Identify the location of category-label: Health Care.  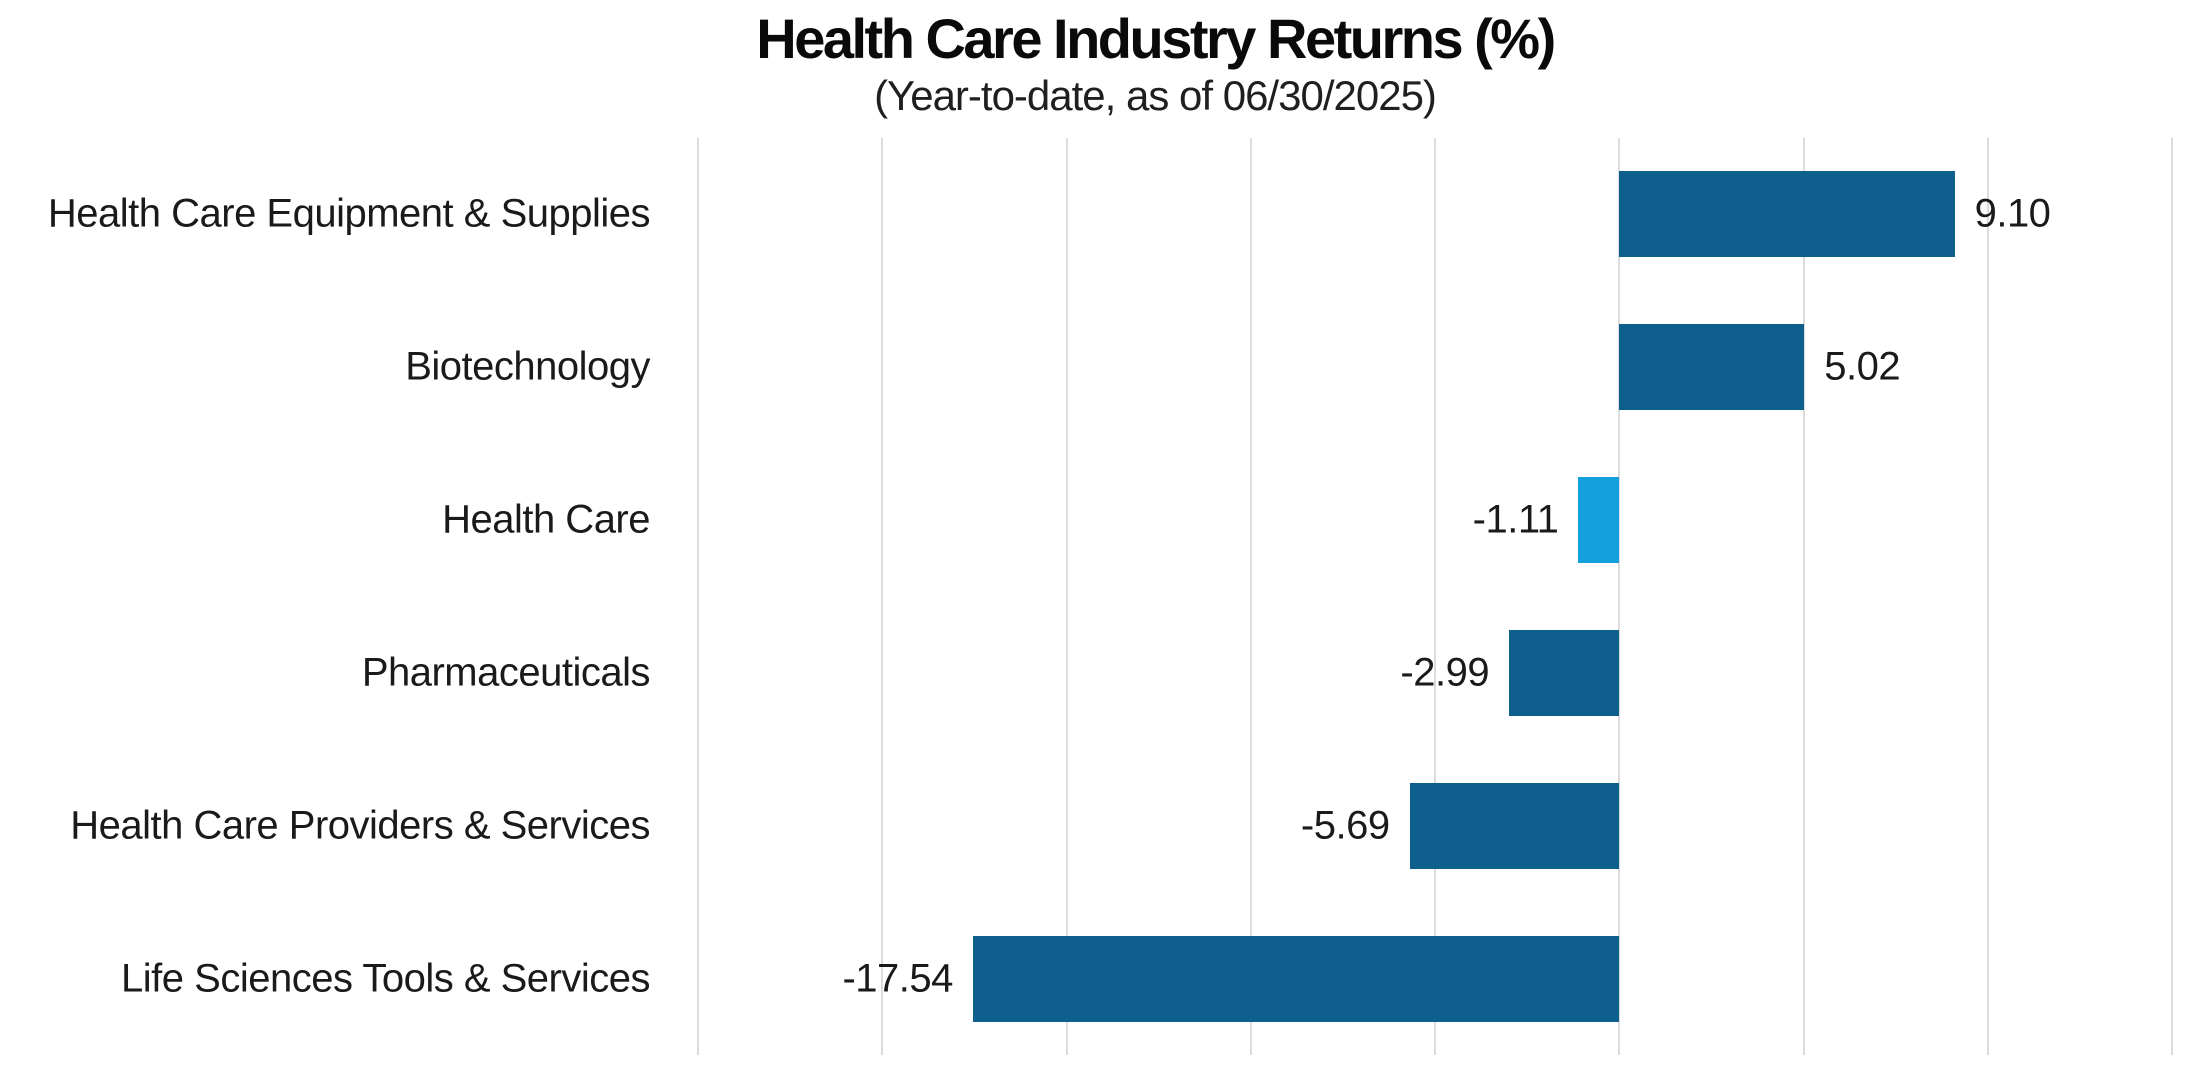
(546, 519).